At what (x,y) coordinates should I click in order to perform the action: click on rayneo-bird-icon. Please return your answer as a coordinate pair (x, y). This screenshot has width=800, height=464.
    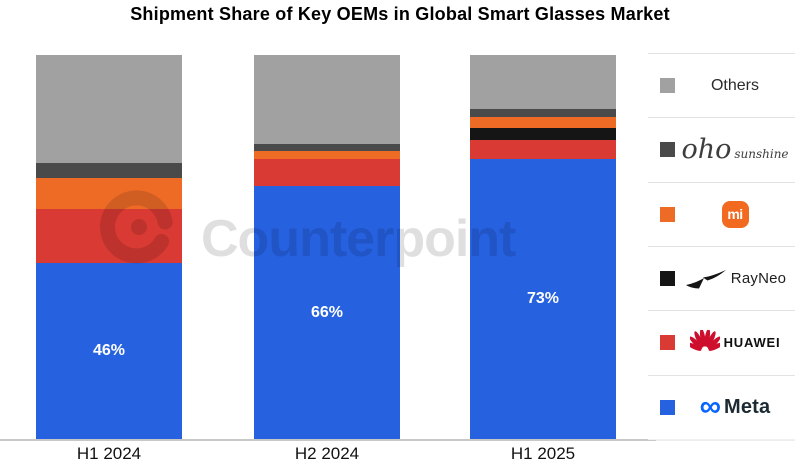
    Looking at the image, I should click on (705, 279).